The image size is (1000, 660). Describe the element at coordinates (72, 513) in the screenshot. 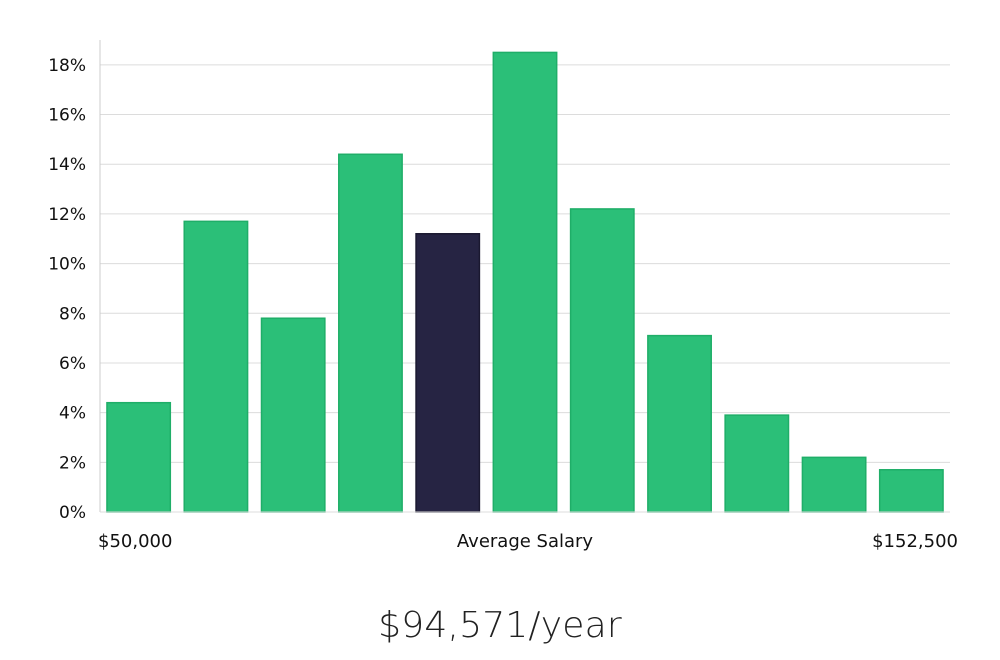

I see `y-tick-label: 0%` at that location.